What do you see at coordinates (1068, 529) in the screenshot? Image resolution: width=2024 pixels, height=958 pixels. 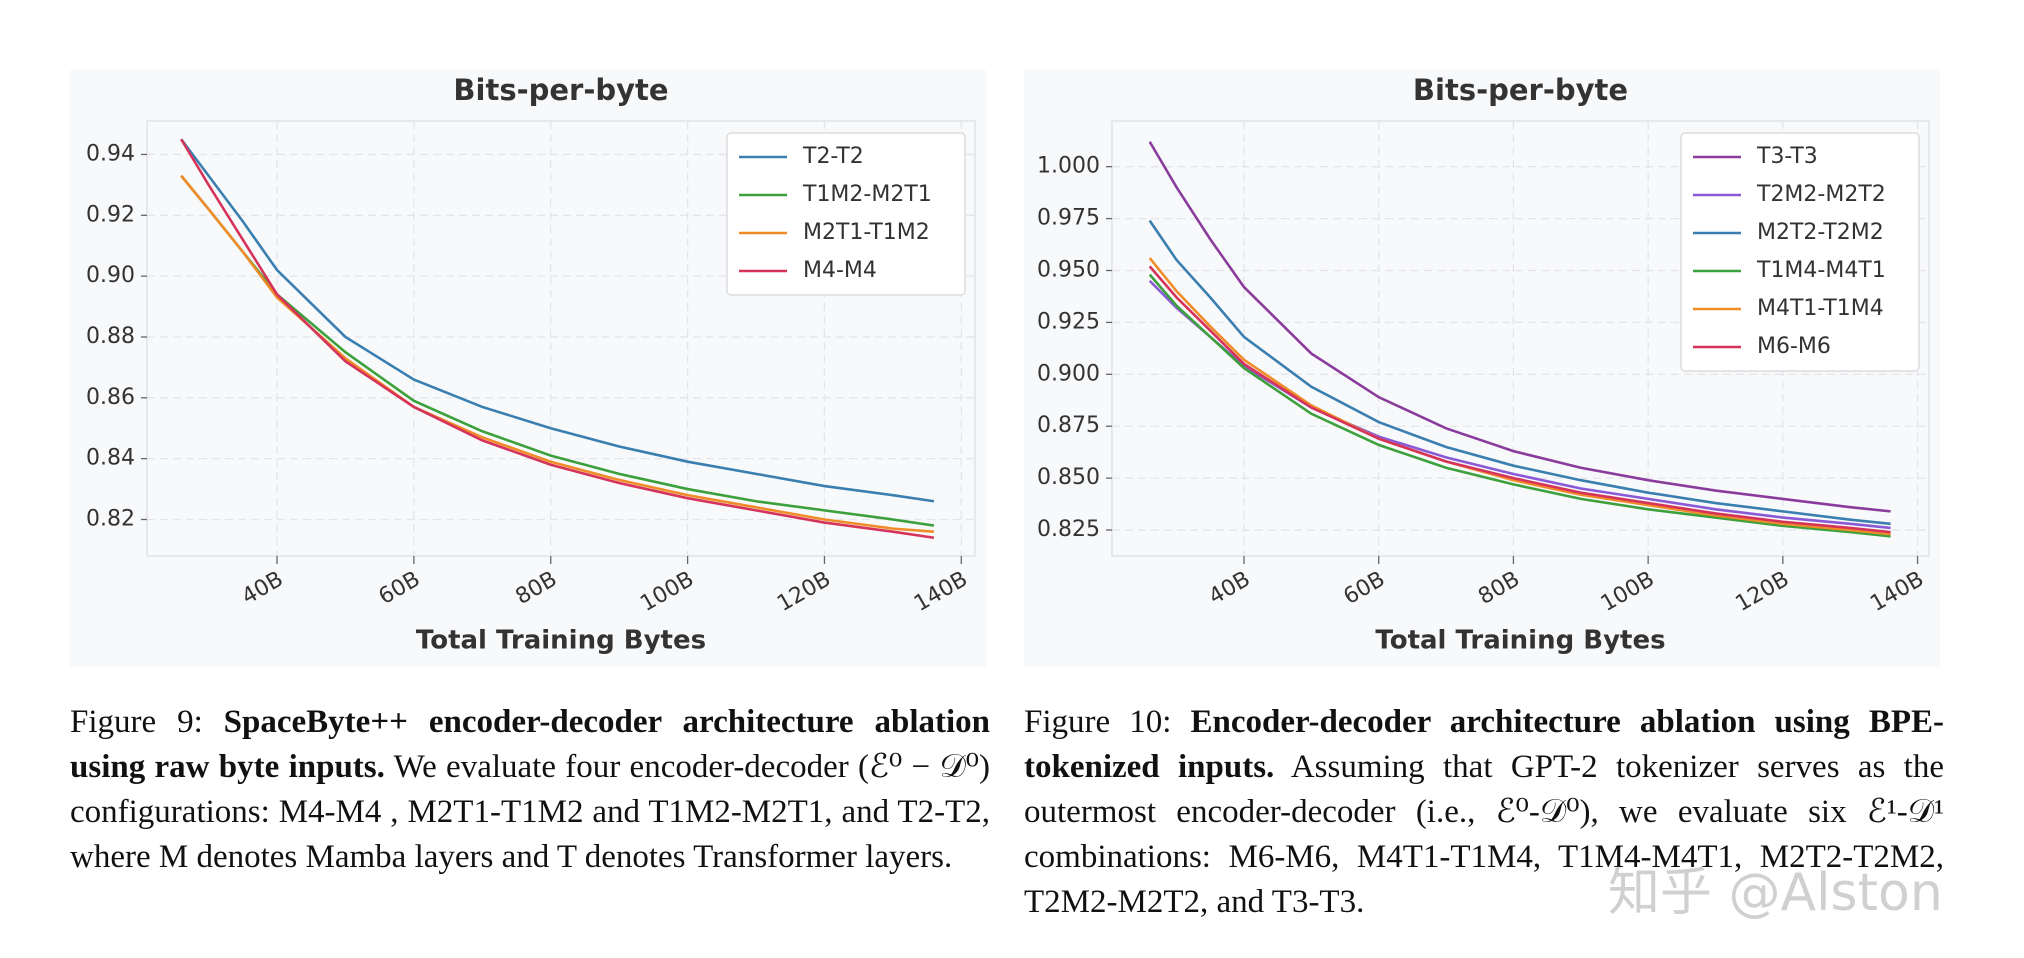 I see `y-tick-label: 0.825` at bounding box center [1068, 529].